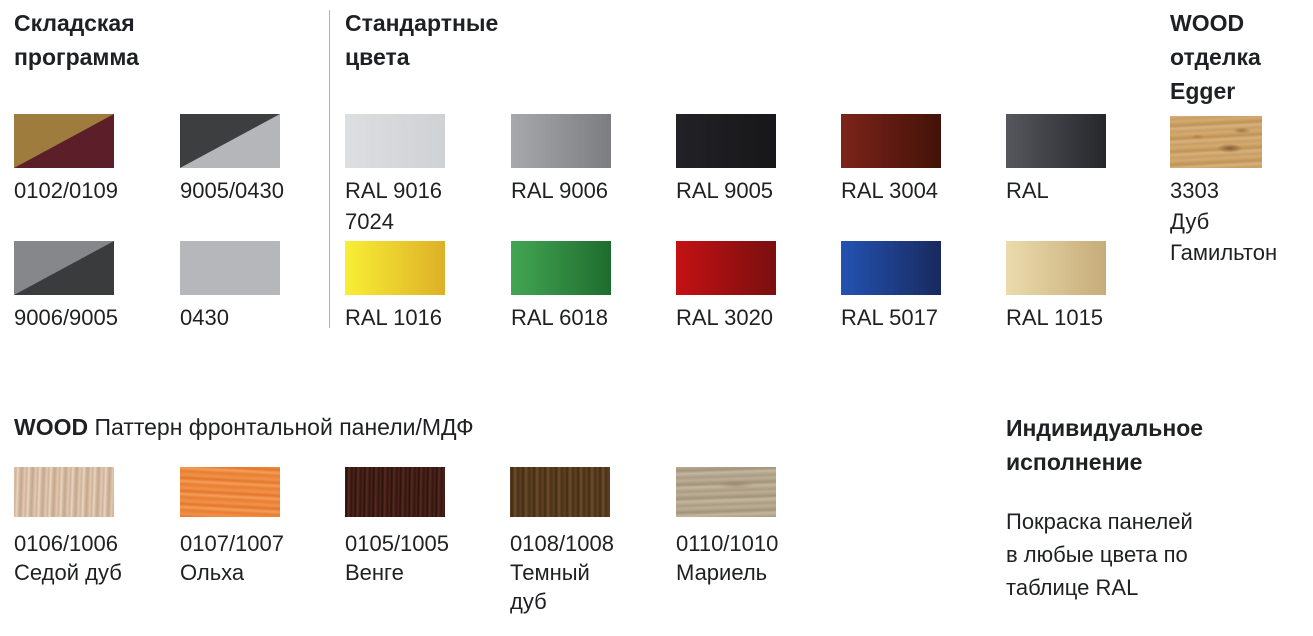 The height and width of the screenshot is (636, 1313). I want to click on swatch-cell-ral-3020: RAL 3020, so click(752, 287).